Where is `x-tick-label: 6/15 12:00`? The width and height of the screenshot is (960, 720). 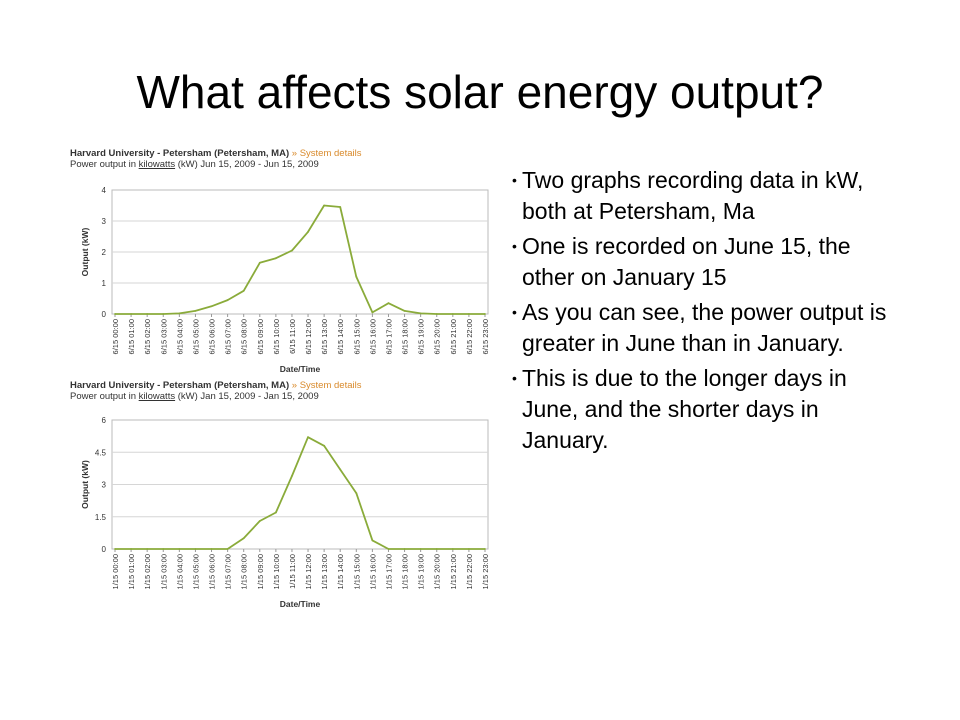
x-tick-label: 6/15 12:00 is located at coordinates (308, 336).